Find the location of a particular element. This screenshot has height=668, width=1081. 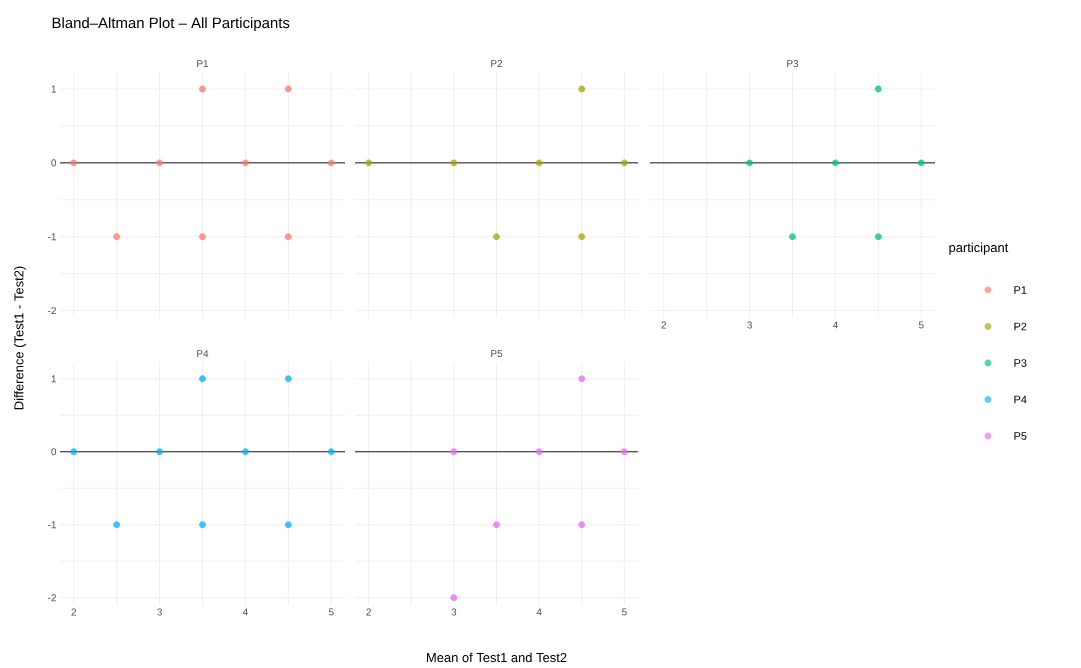

legend-title: participant is located at coordinates (979, 248).